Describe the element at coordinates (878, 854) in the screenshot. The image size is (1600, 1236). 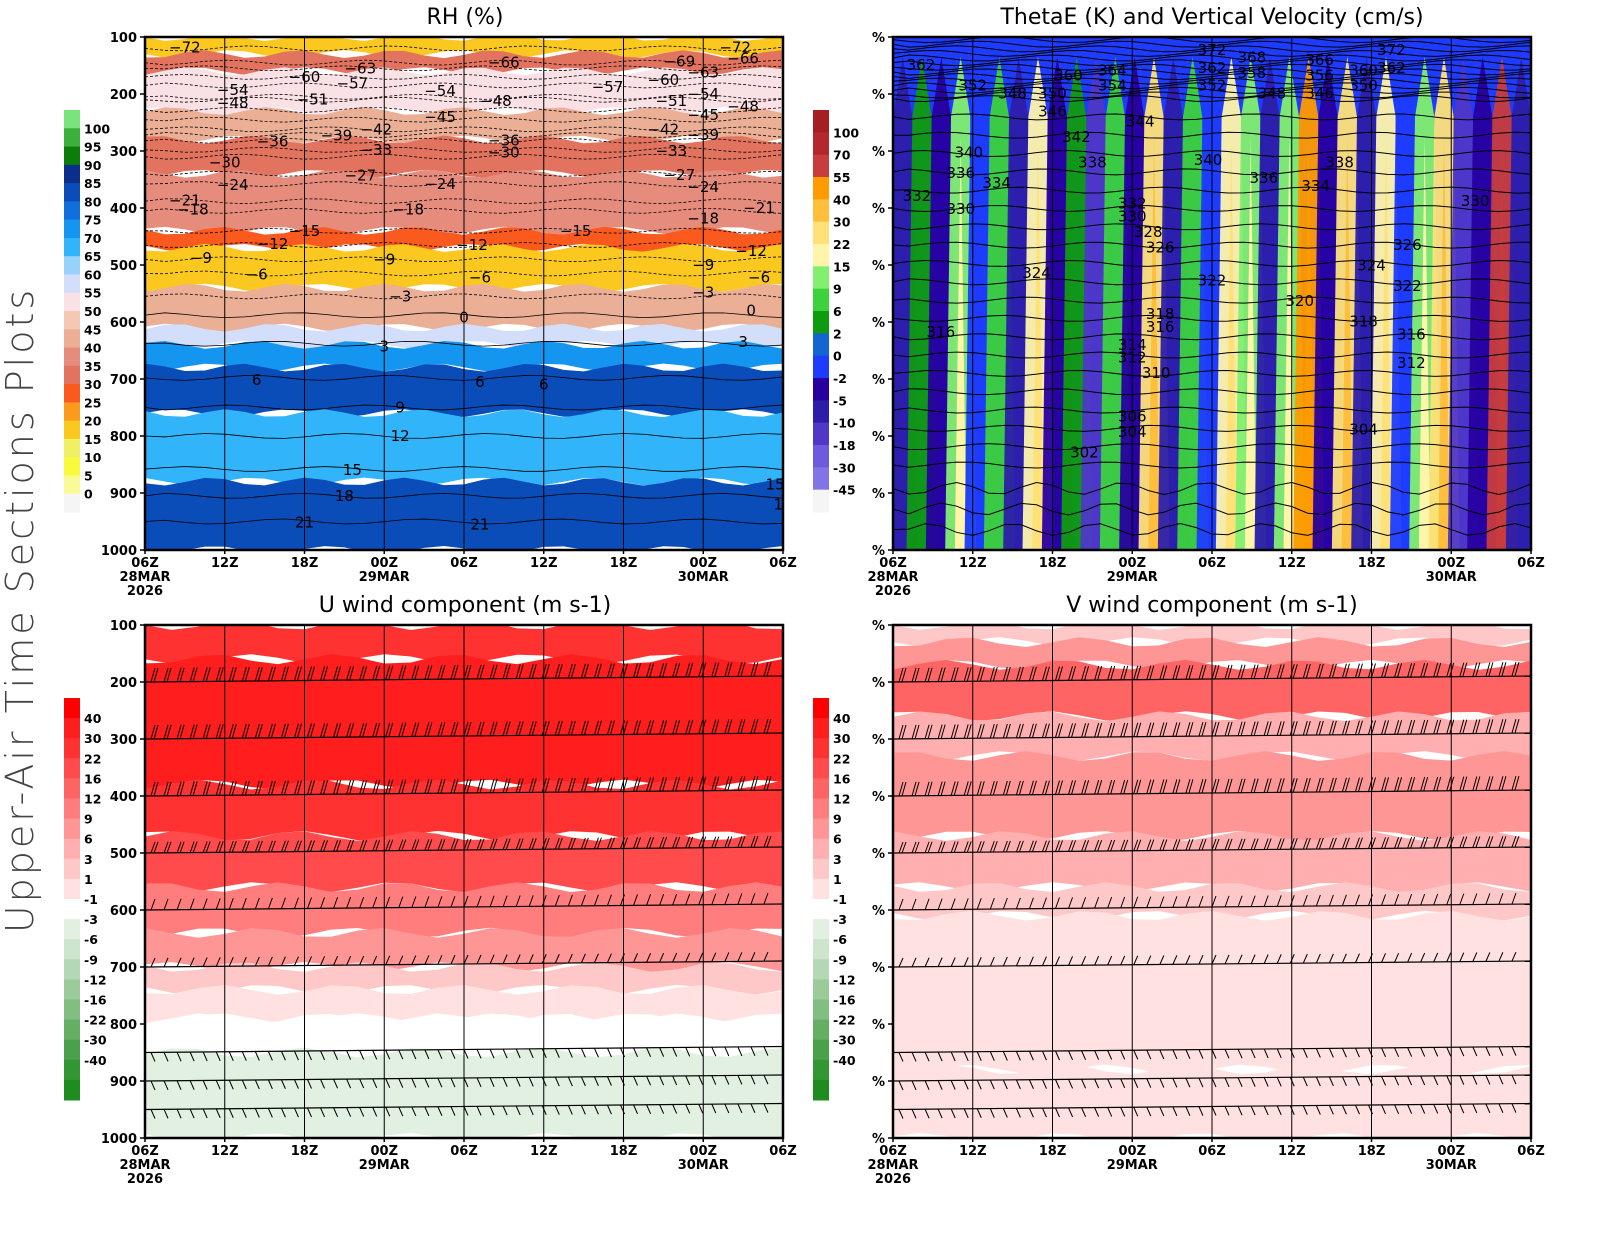
I see `y-tick-label: %` at that location.